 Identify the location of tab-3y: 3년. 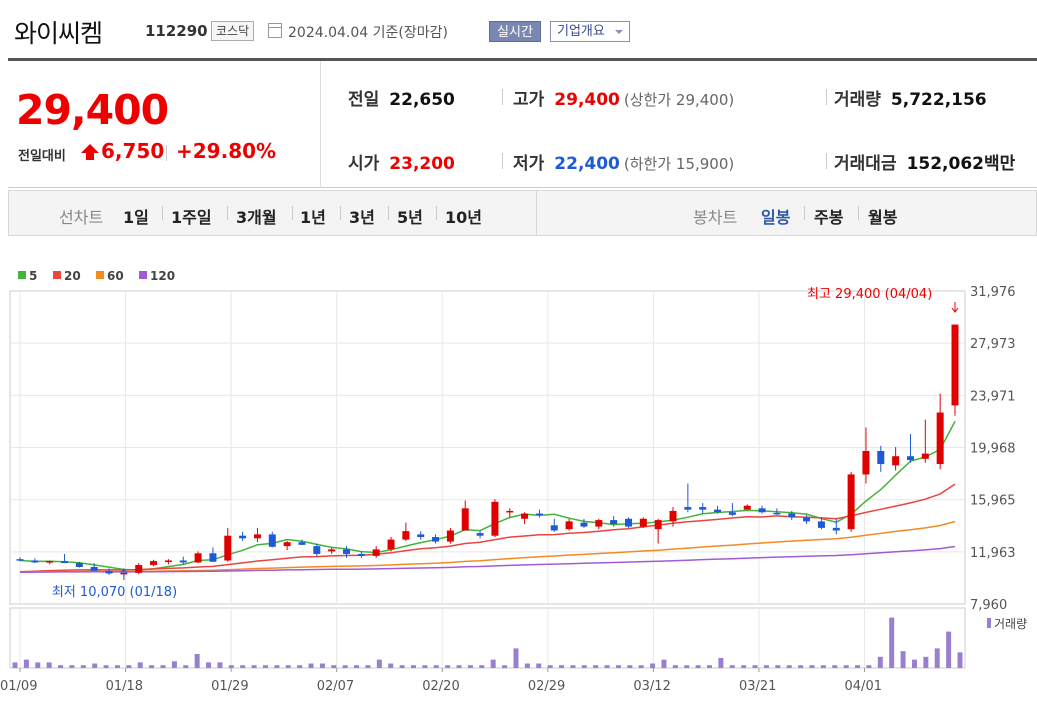
(362, 217).